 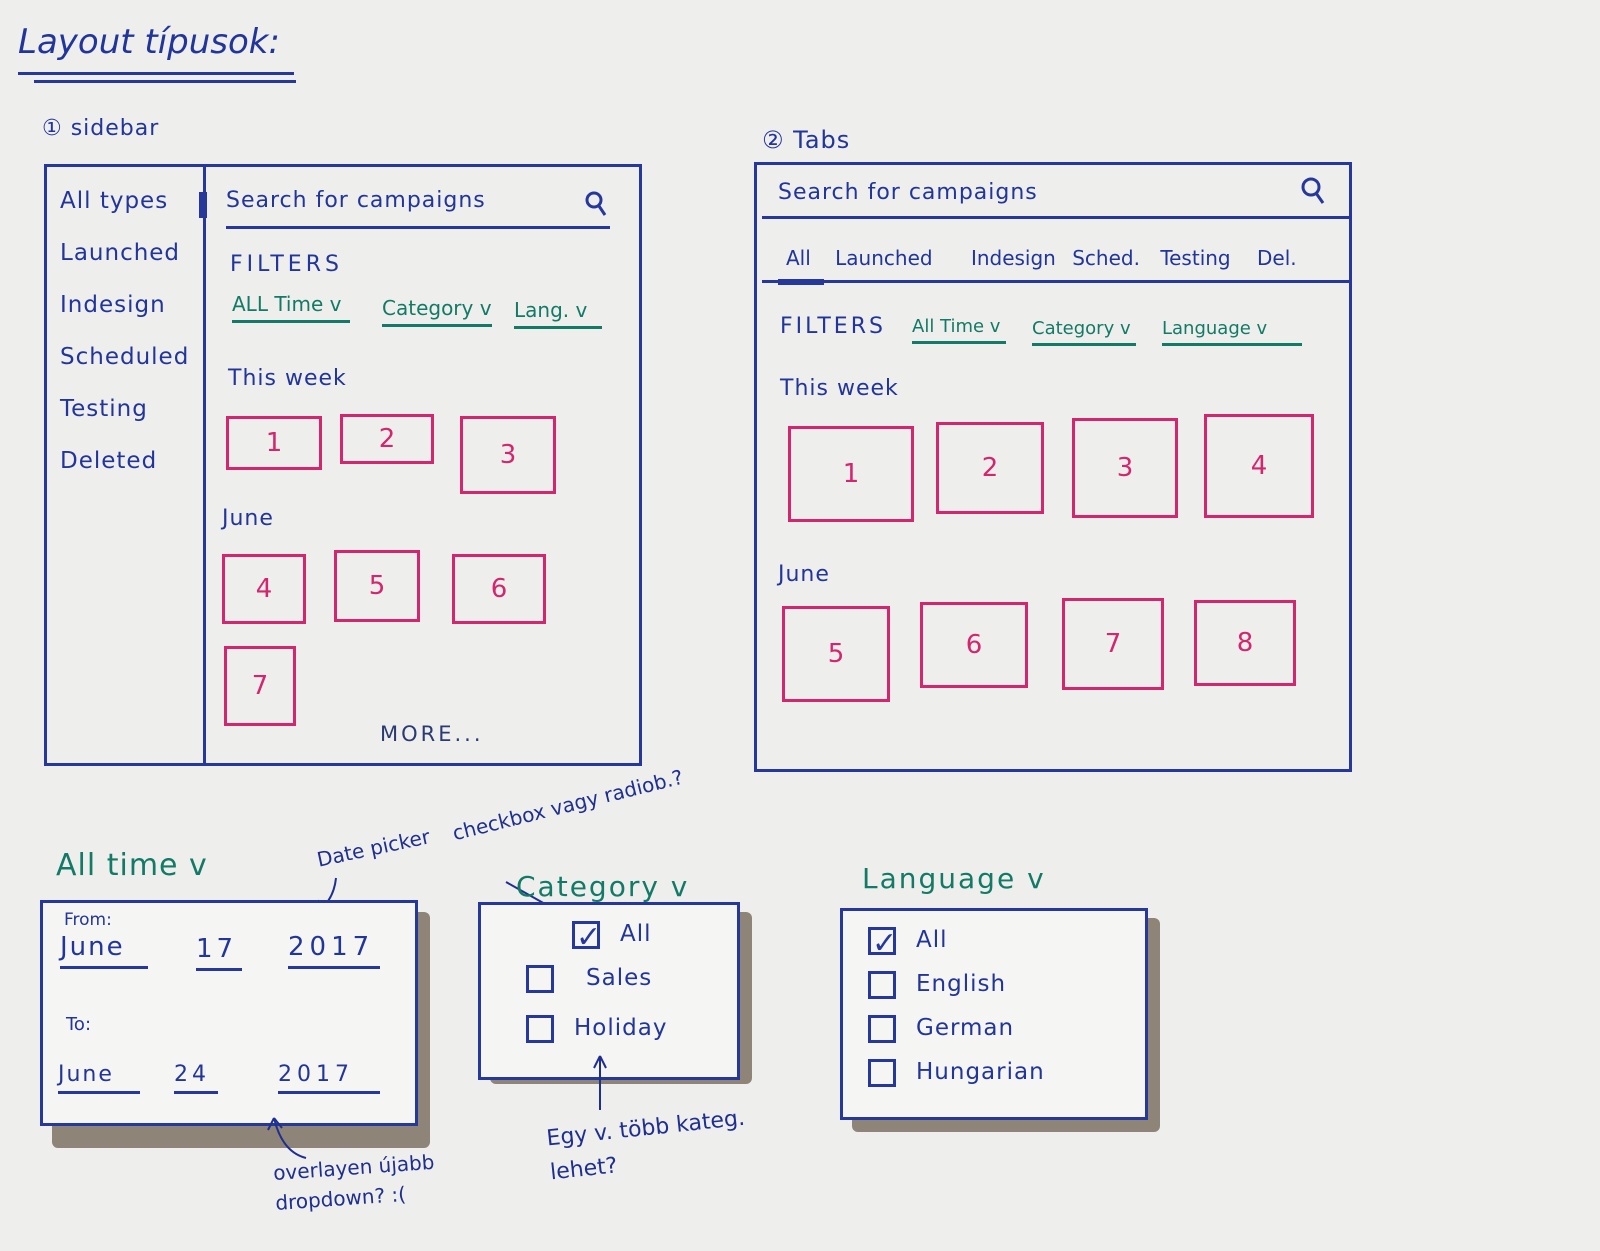 I want to click on filter-language: Language v, so click(x=1232, y=332).